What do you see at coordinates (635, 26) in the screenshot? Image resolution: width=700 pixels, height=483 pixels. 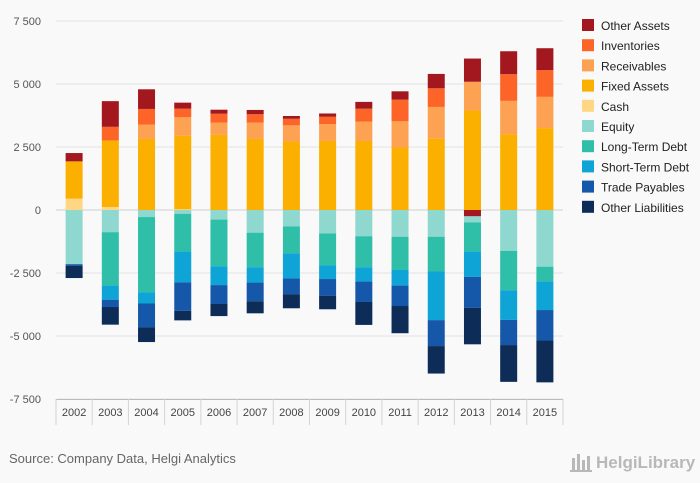 I see `legend-label: Other Assets` at bounding box center [635, 26].